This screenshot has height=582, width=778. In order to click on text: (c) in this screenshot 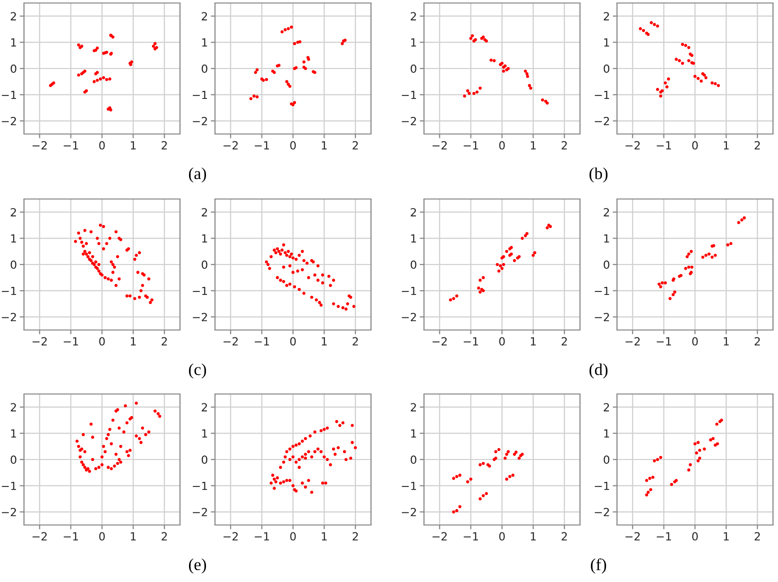, I will do `click(197, 371)`.